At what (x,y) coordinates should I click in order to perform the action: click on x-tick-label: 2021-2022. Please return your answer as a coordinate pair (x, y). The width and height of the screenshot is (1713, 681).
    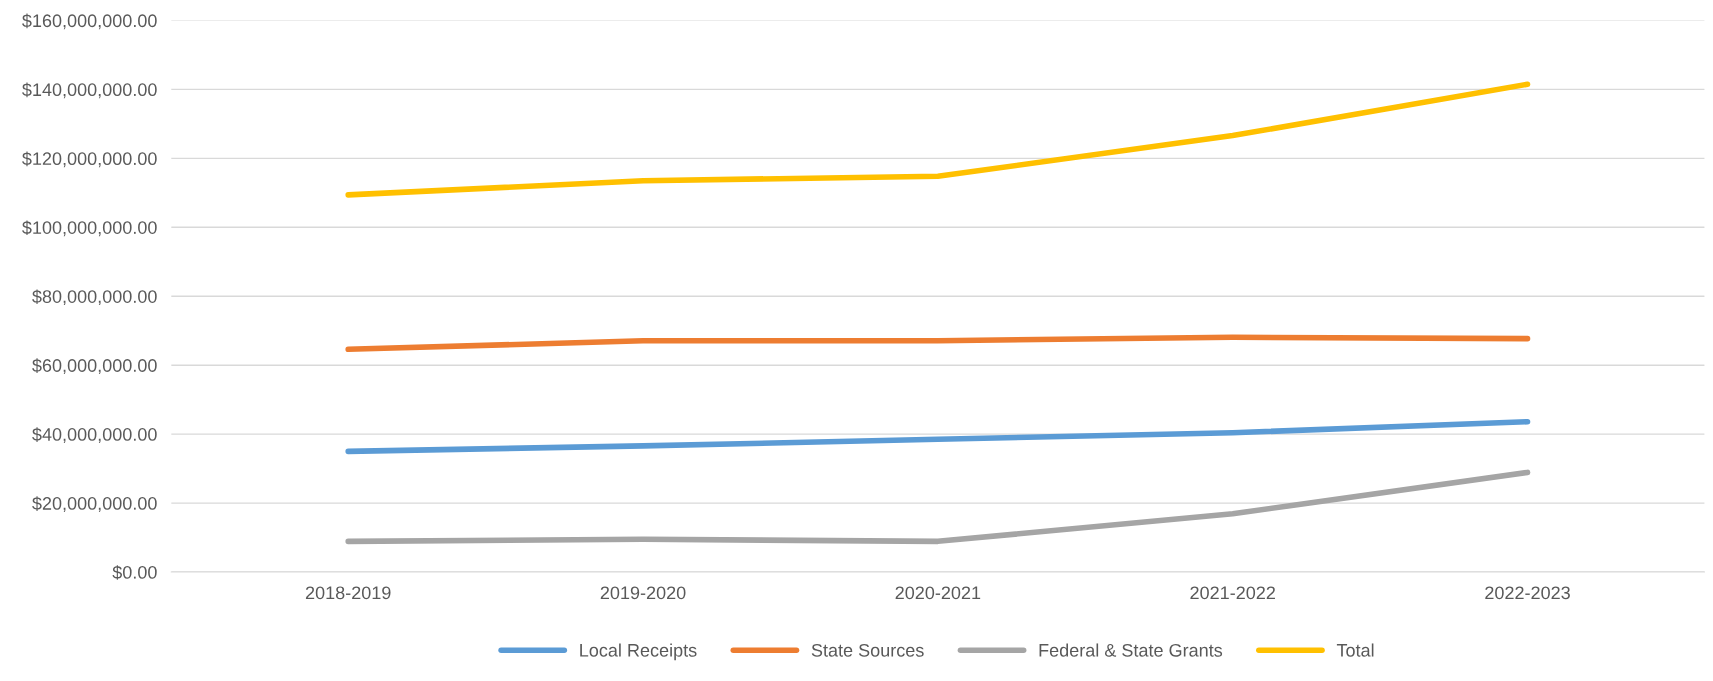
    Looking at the image, I should click on (1232, 593).